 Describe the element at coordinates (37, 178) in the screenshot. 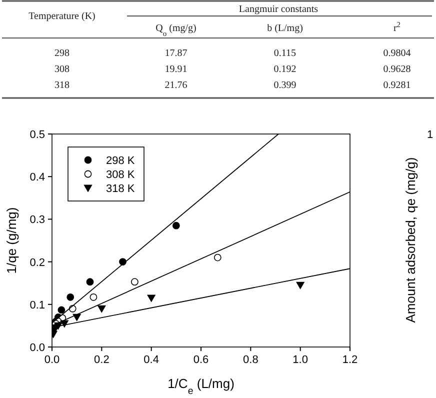

I see `y-tick-label: 0.4` at that location.